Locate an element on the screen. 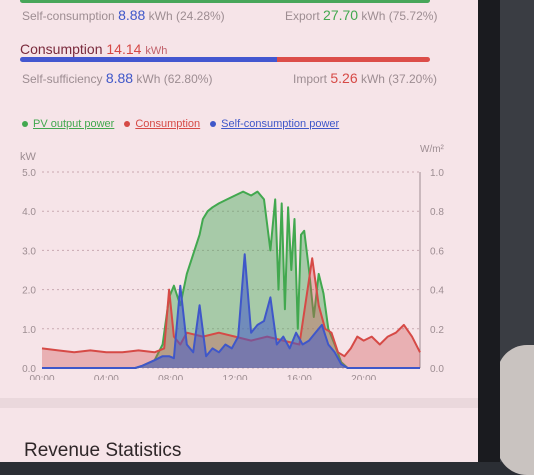 The image size is (534, 475). import-summary: Import 5.26 kWh (37.20%) is located at coordinates (365, 78).